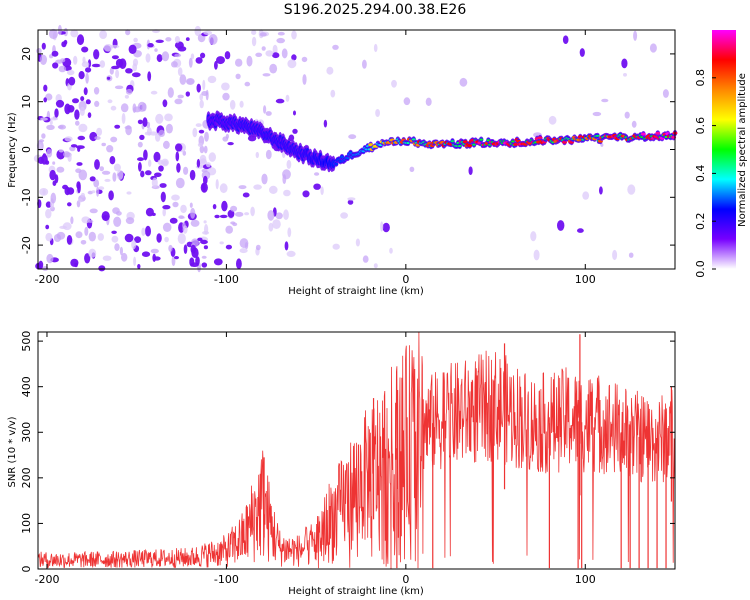  What do you see at coordinates (26, 102) in the screenshot?
I see `y-tick-label: 10` at bounding box center [26, 102].